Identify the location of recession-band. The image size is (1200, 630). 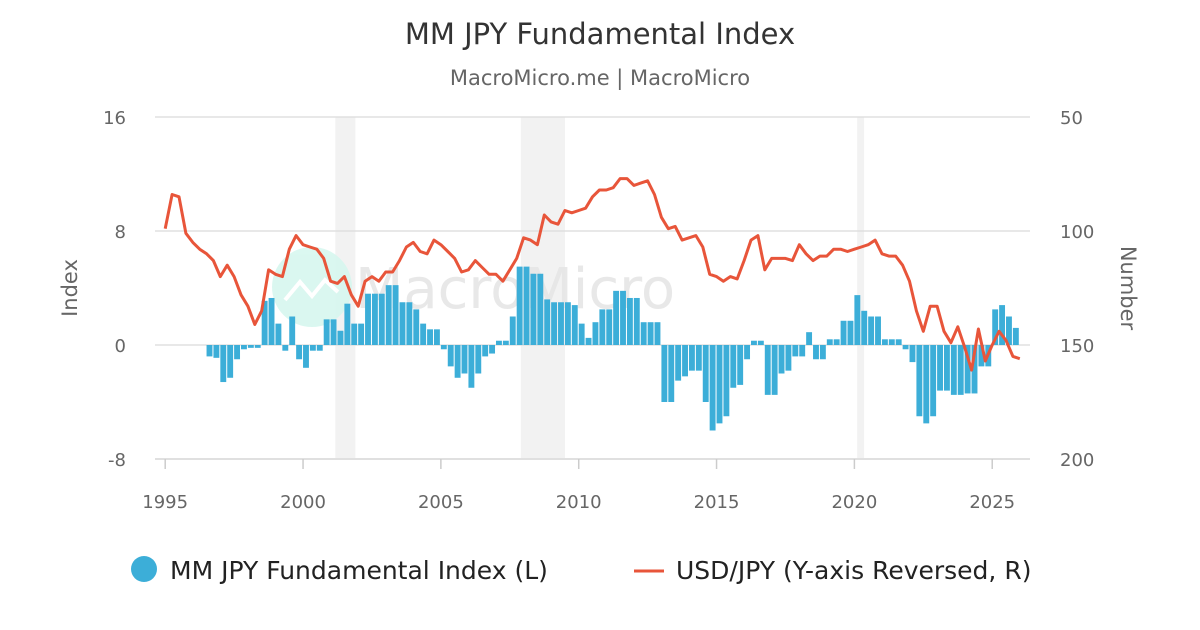
(861, 288).